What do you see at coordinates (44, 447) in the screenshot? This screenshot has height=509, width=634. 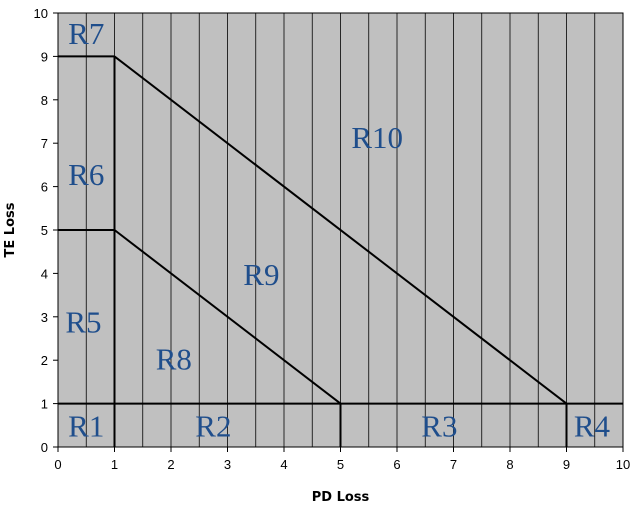 I see `y-tick-label: 0` at bounding box center [44, 447].